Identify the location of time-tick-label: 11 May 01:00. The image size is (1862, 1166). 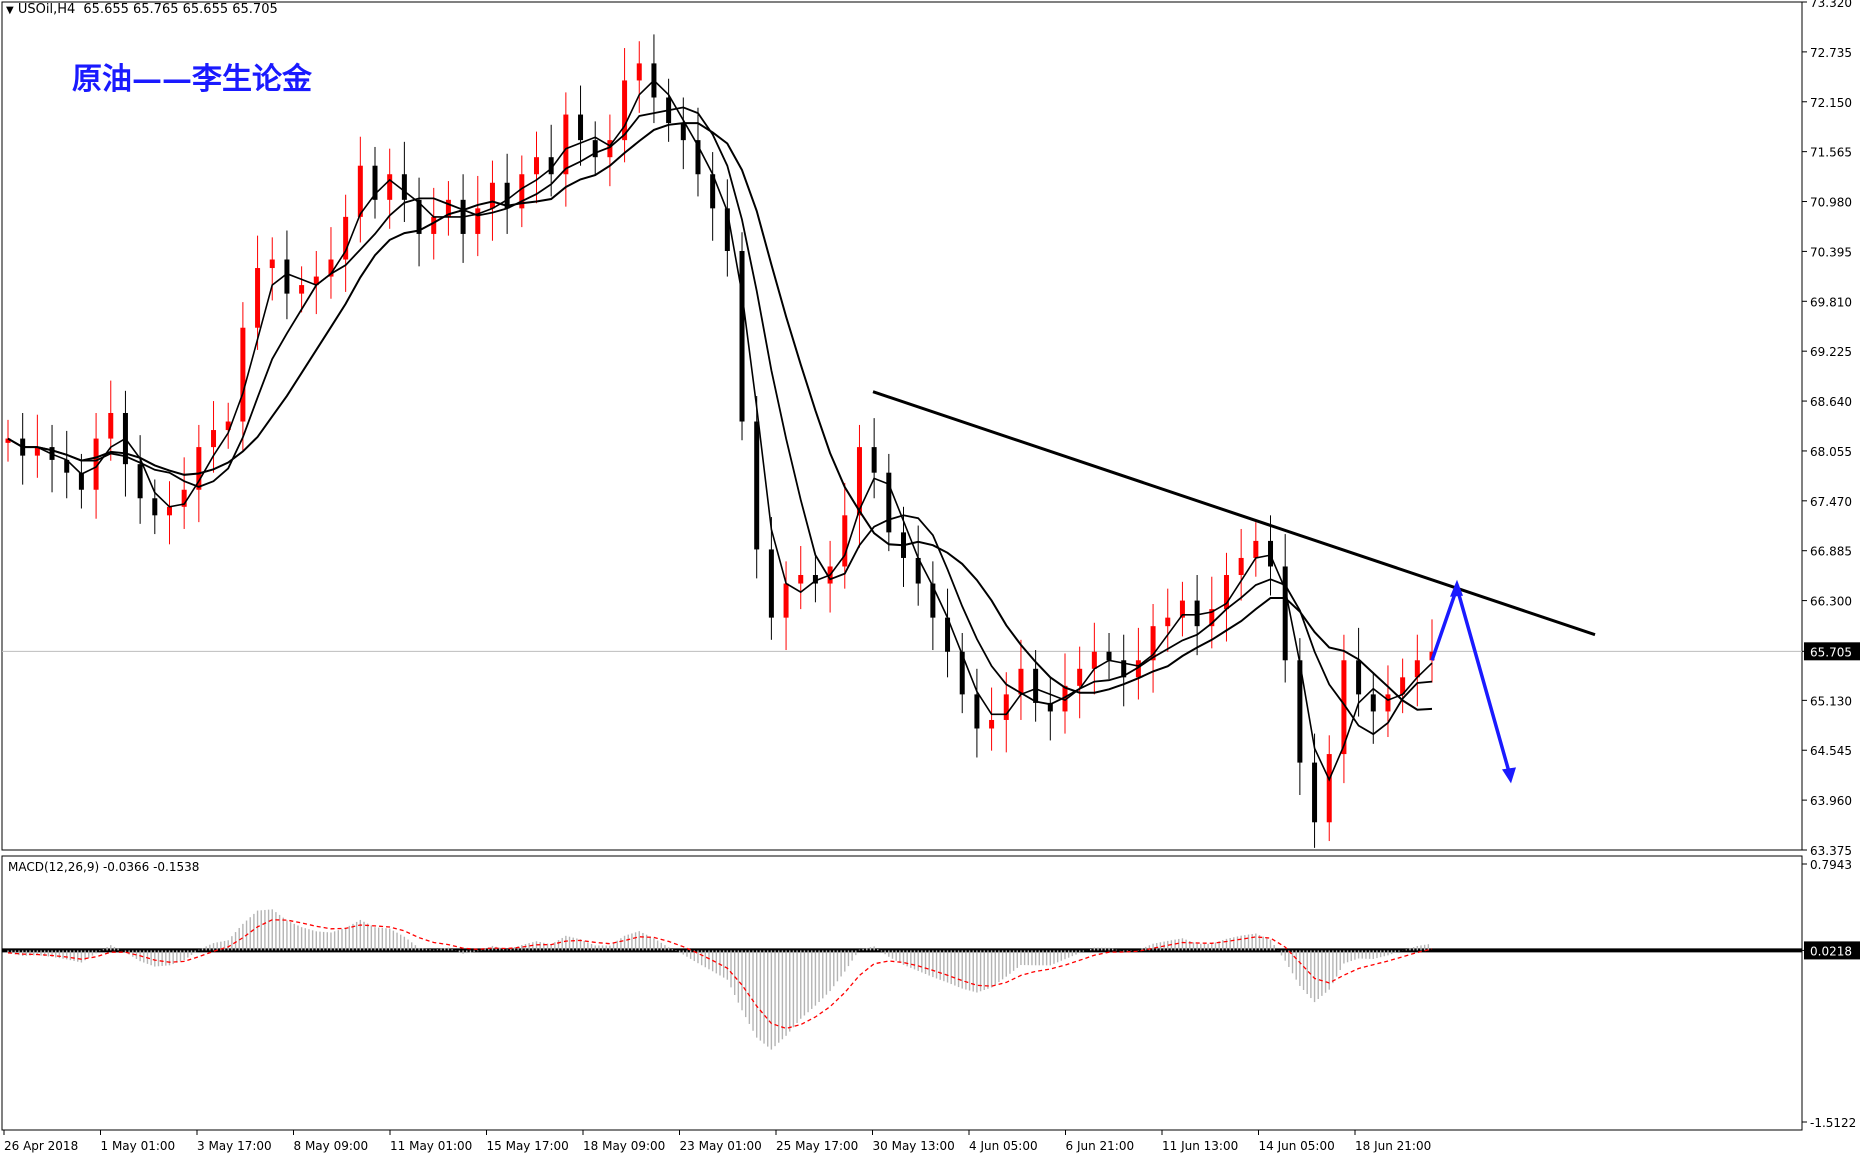
(431, 1146).